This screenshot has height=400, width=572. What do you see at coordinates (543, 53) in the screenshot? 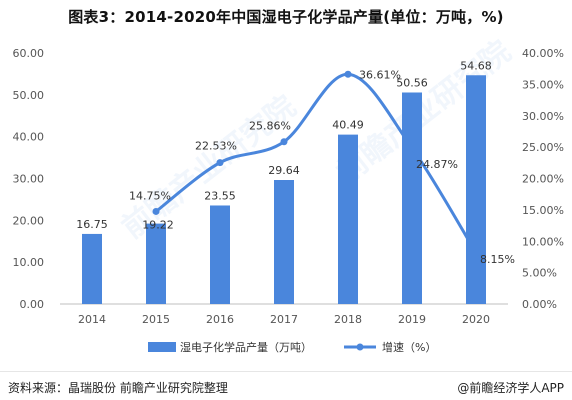
I see `y-right-tick-label: 40.00%` at bounding box center [543, 53].